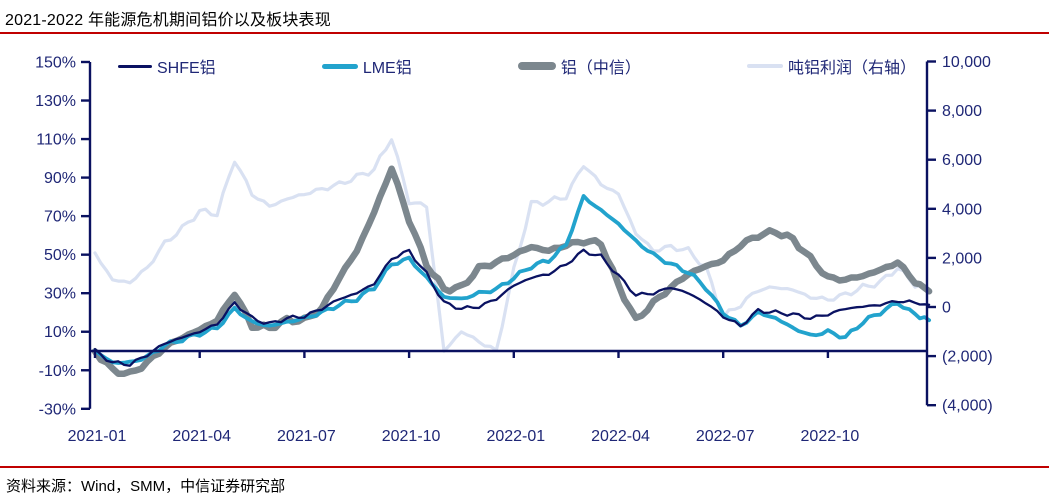 Image resolution: width=1049 pixels, height=504 pixels. What do you see at coordinates (967, 406) in the screenshot?
I see `y-axis-label-right: (4,000)` at bounding box center [967, 406].